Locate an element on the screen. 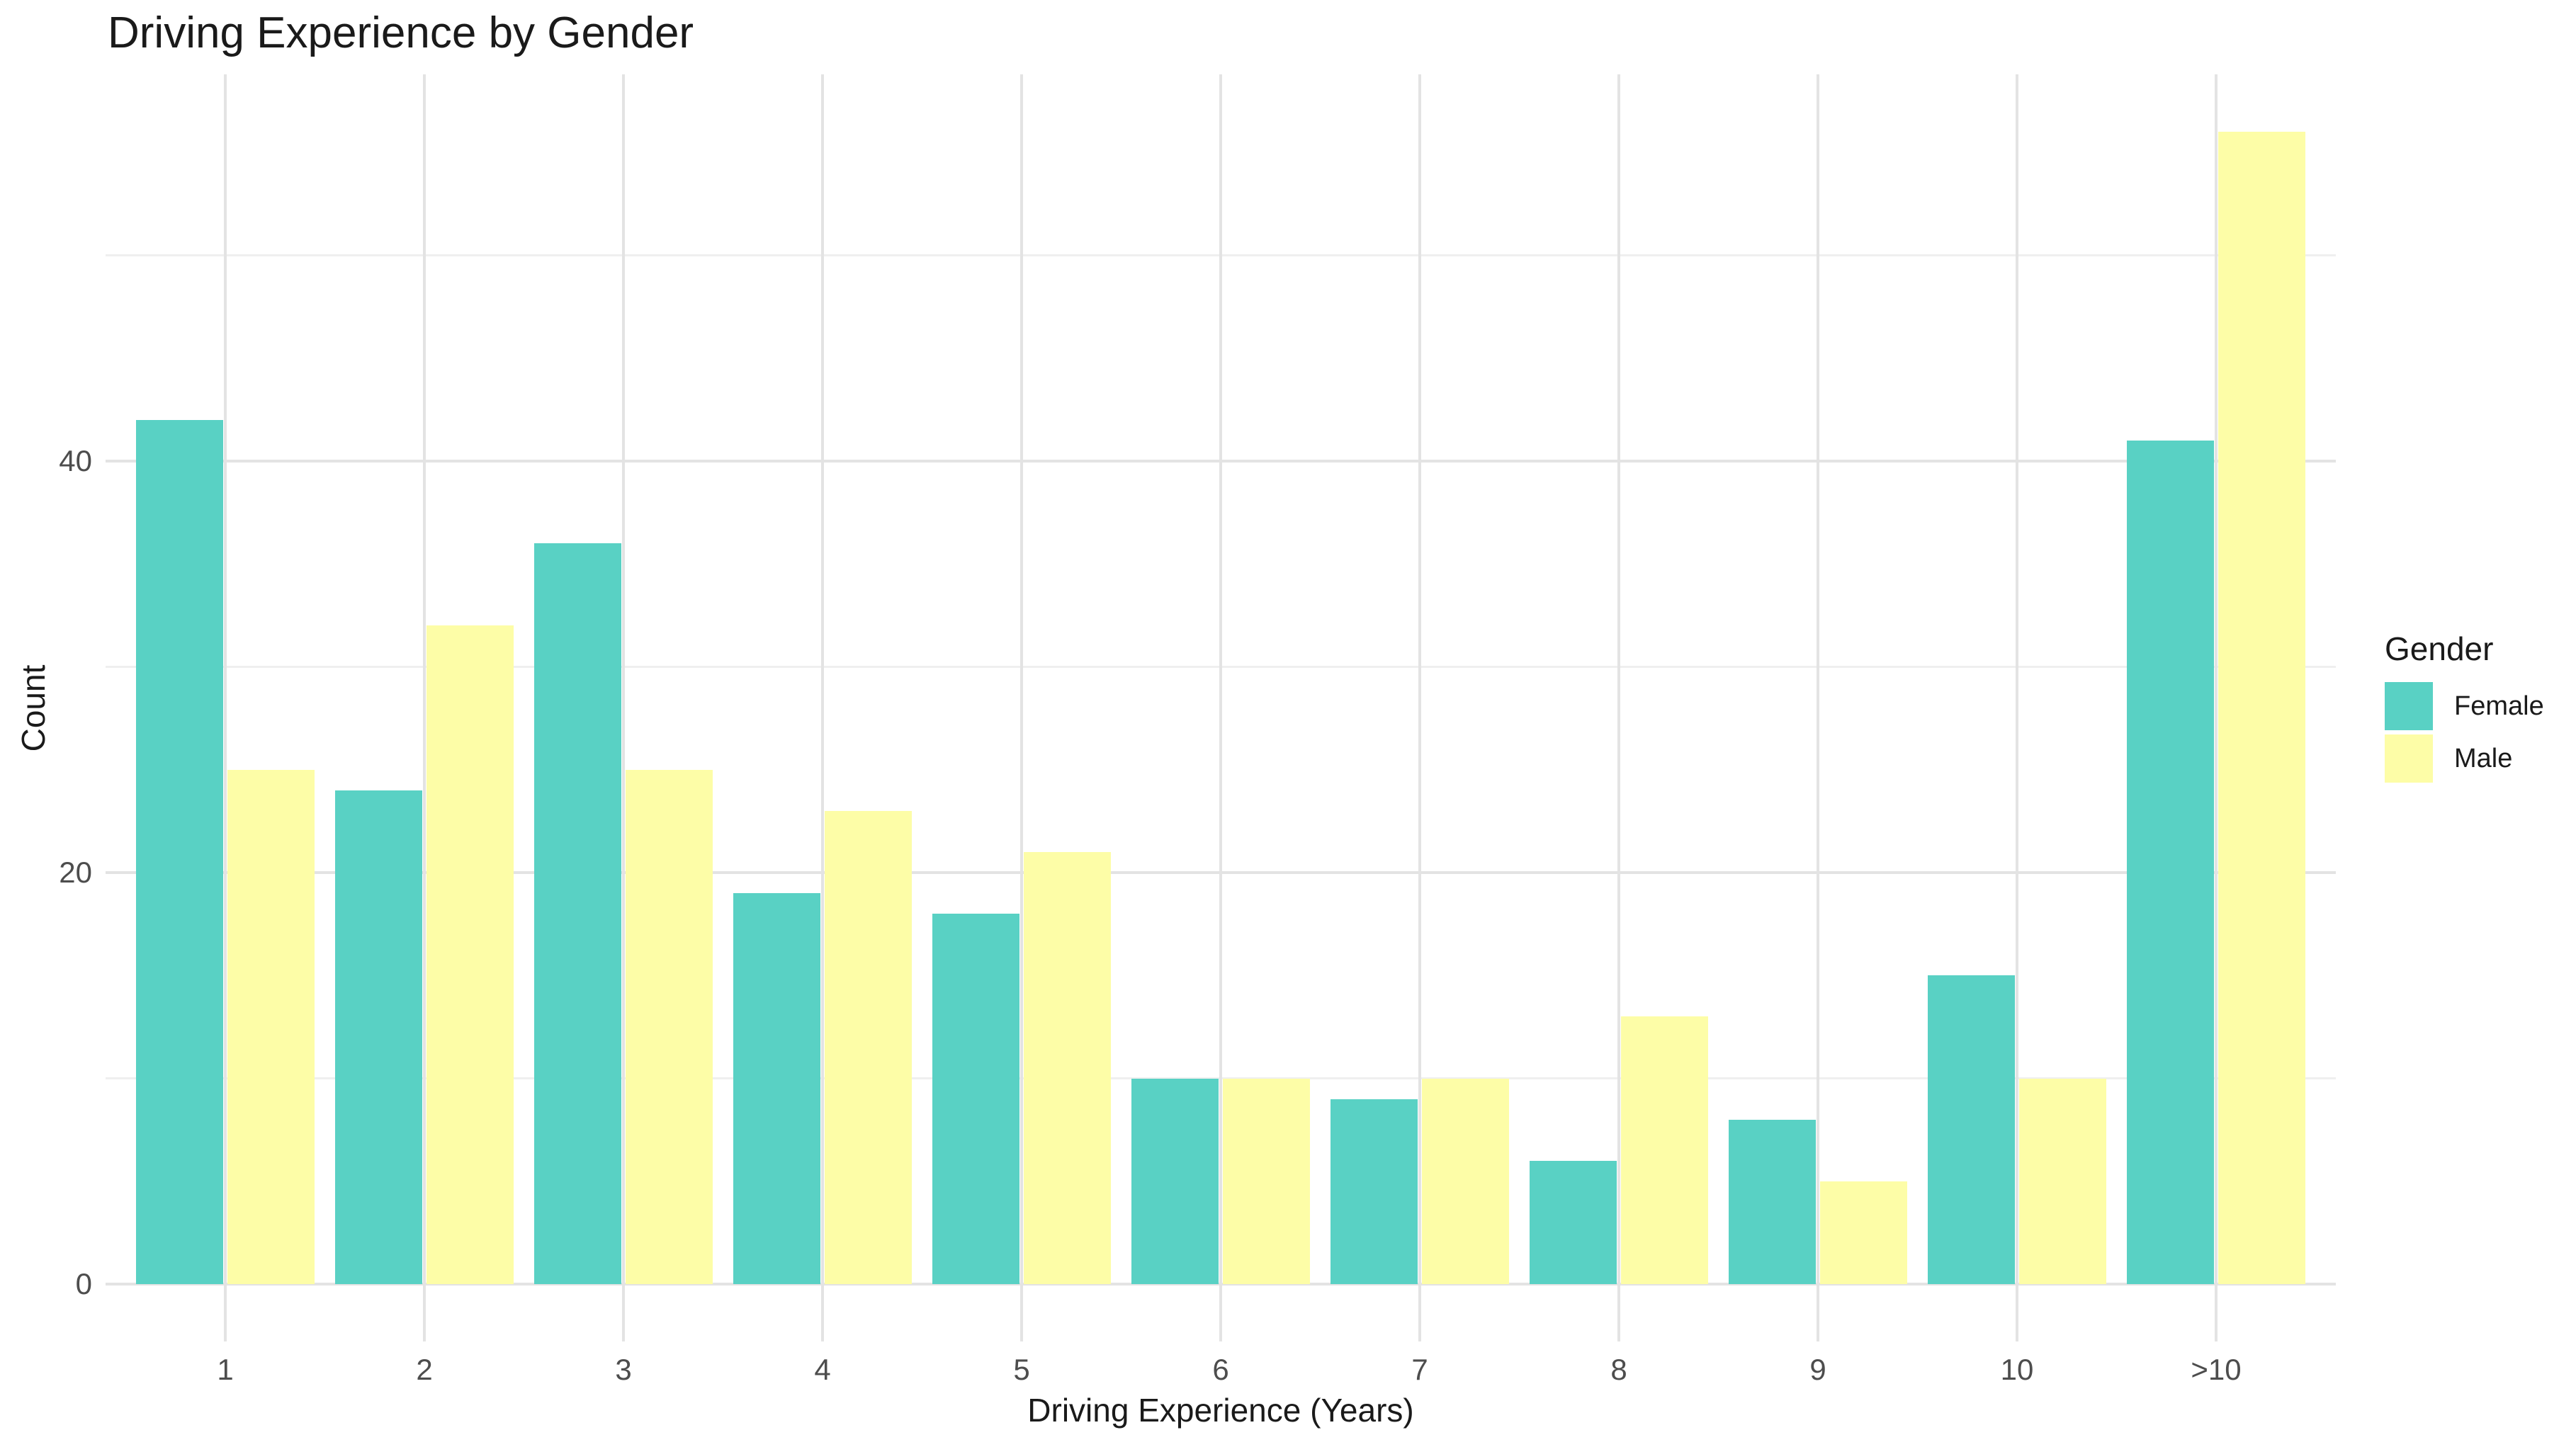 The width and height of the screenshot is (2576, 1447). x-tick-label-3: 3 is located at coordinates (623, 1369).